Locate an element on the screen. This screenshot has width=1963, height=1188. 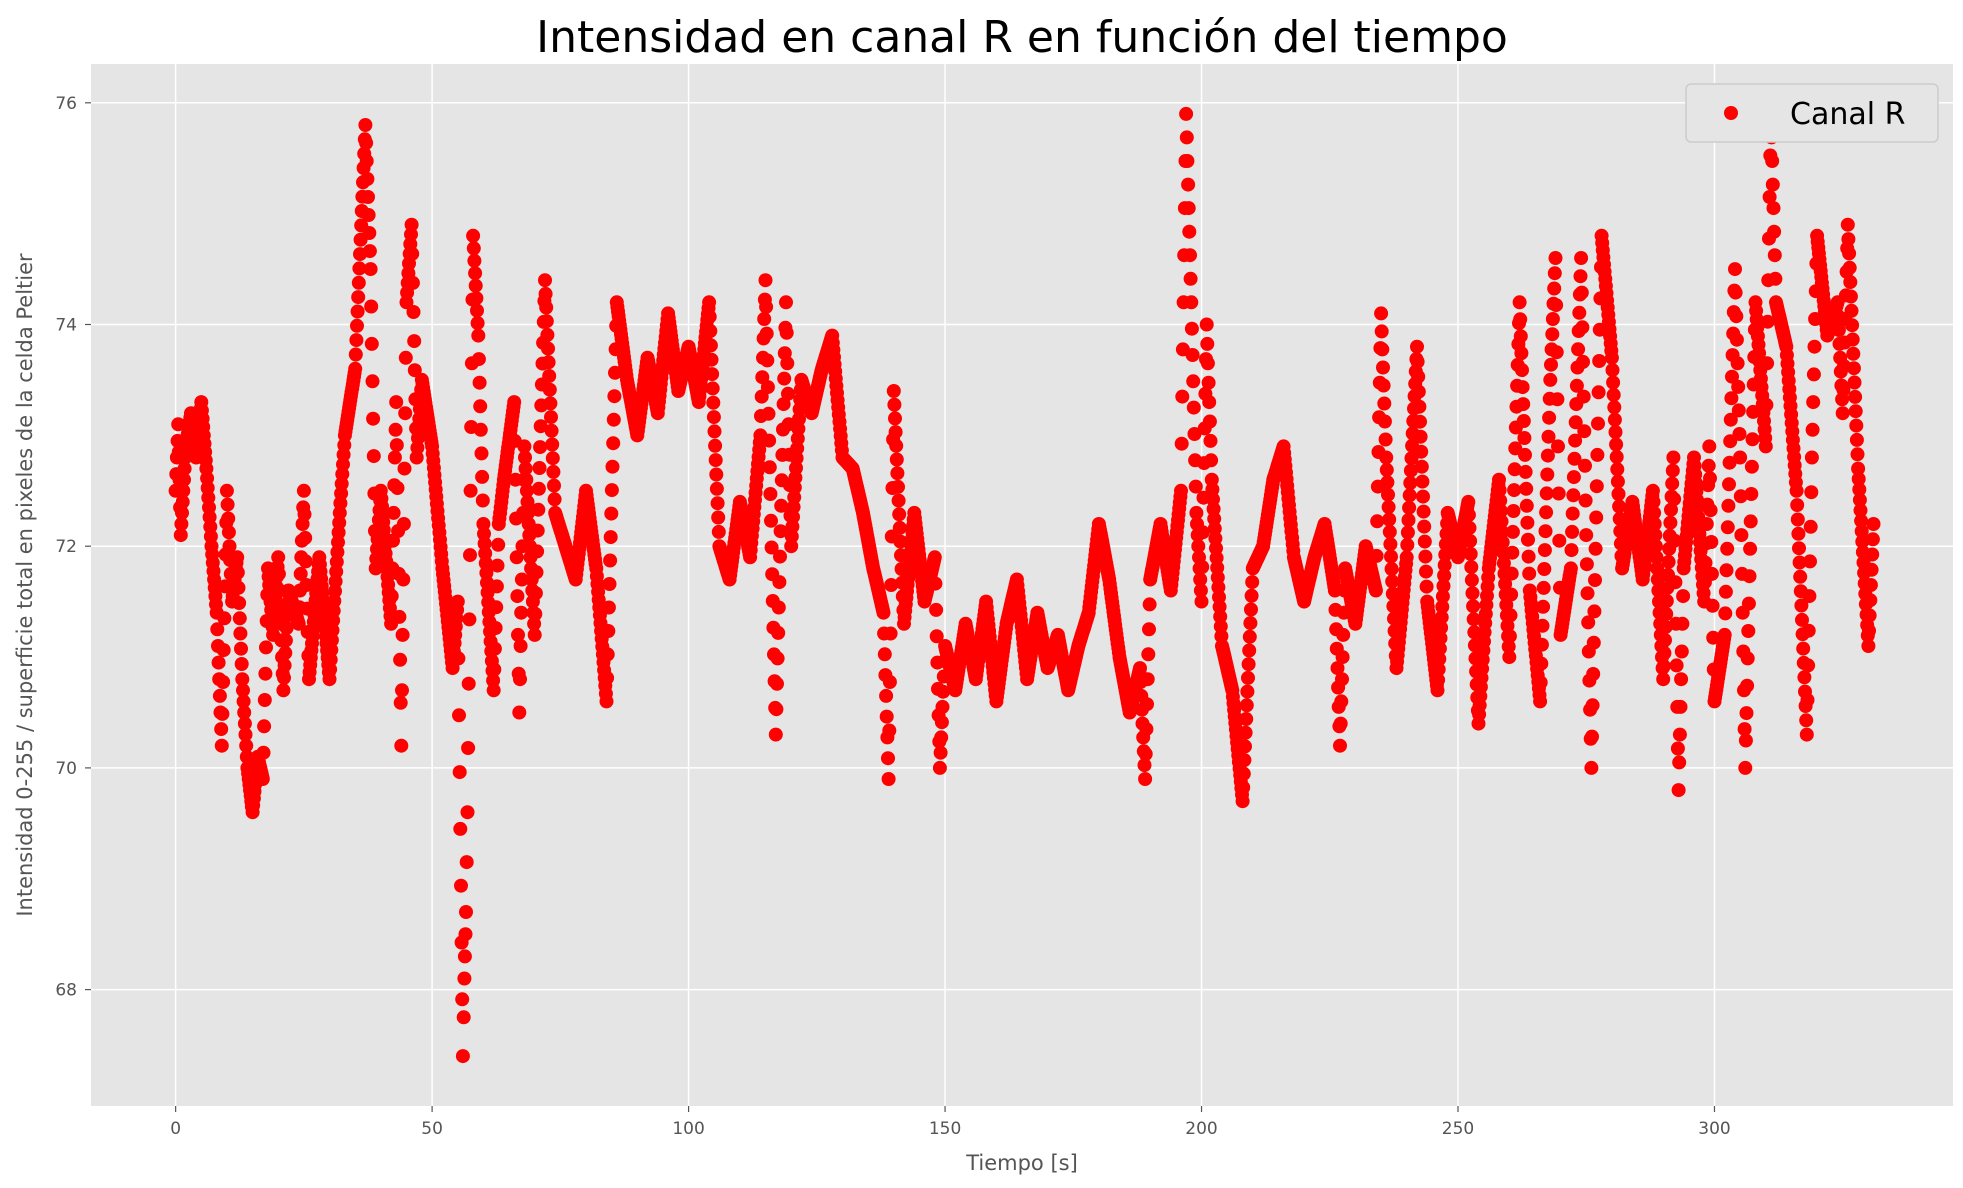
legend: Canal R is located at coordinates (1812, 113).